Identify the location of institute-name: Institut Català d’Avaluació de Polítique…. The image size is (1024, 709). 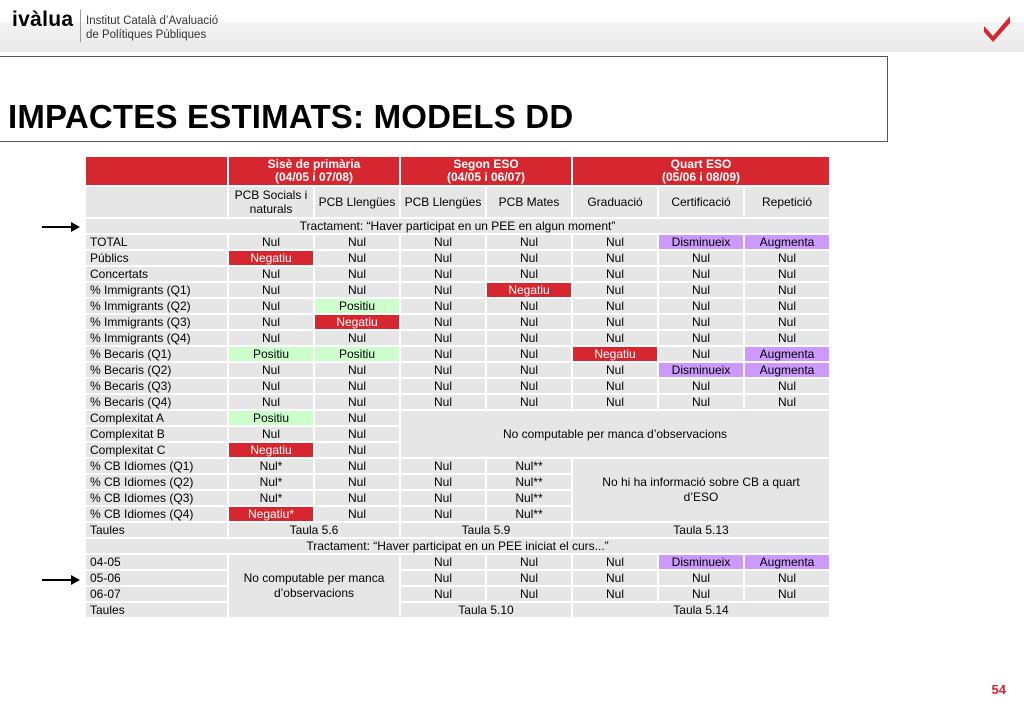
(152, 28).